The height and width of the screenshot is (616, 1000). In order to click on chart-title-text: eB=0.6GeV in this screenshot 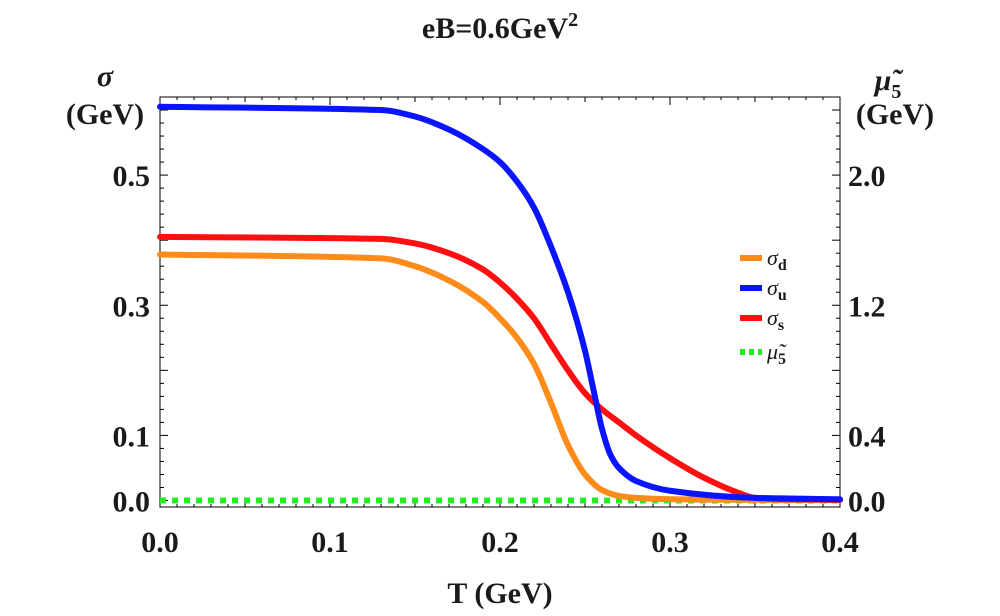, I will do `click(495, 28)`.